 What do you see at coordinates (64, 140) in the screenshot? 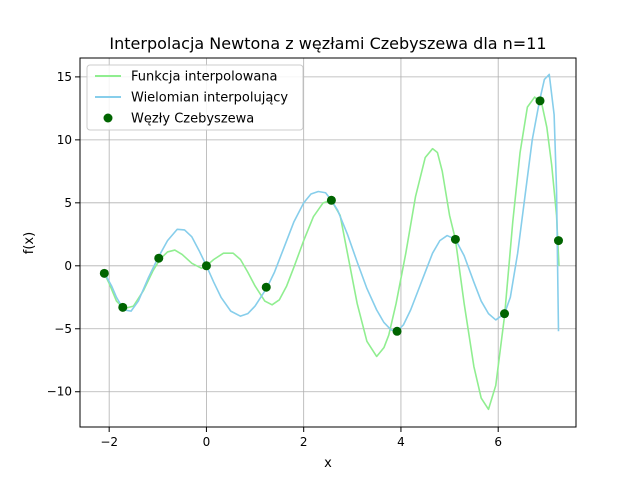
I see `y-tick-label: 10` at bounding box center [64, 140].